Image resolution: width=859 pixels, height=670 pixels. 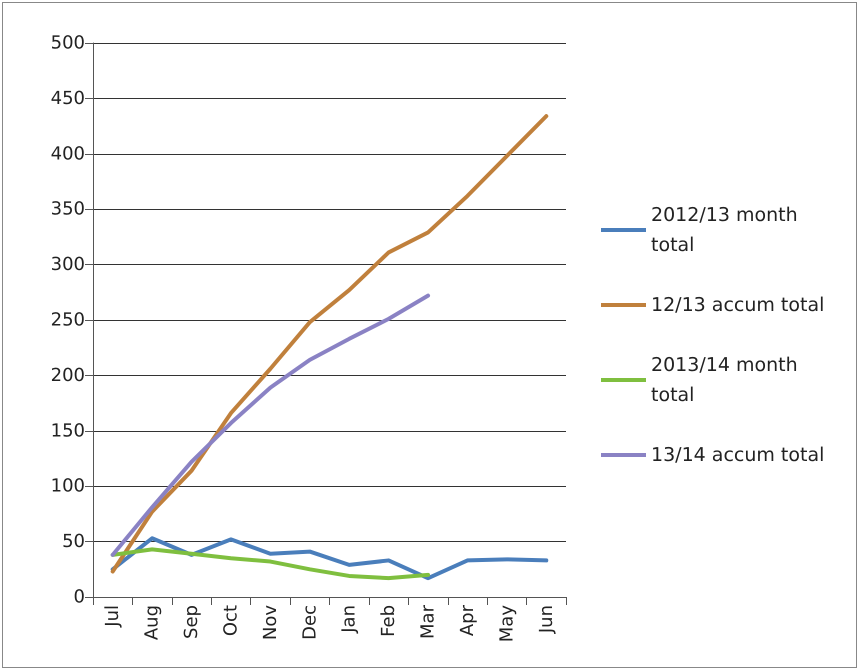 I want to click on legend-label: 12/13 accum total, so click(x=737, y=305).